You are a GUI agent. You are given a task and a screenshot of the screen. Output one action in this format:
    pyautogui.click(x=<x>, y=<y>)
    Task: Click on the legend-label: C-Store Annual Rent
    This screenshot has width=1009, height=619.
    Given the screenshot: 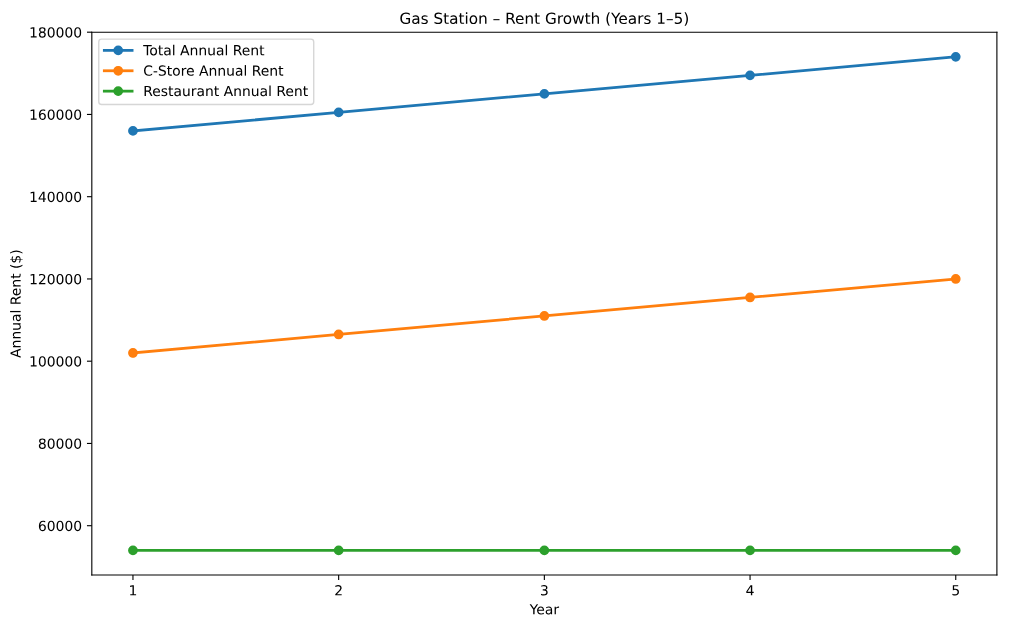 What is the action you would take?
    pyautogui.click(x=213, y=70)
    